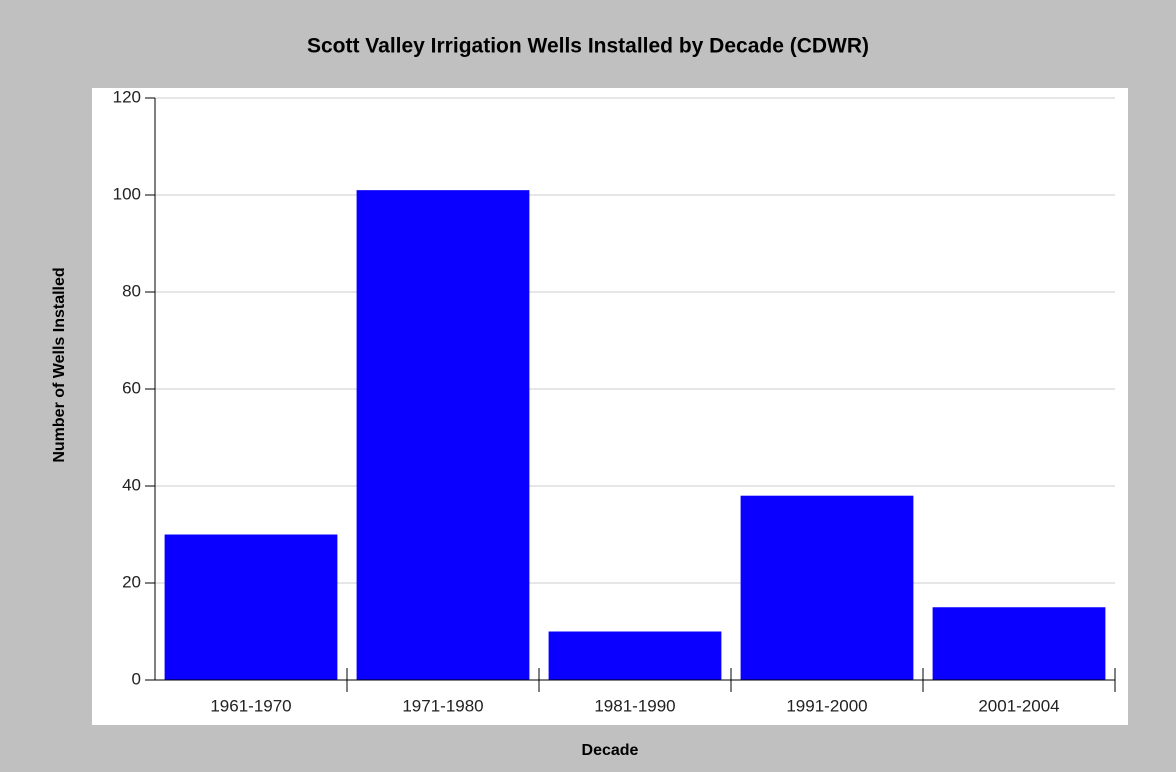 The width and height of the screenshot is (1176, 772). Describe the element at coordinates (131, 290) in the screenshot. I see `y-tick-label: 80` at that location.